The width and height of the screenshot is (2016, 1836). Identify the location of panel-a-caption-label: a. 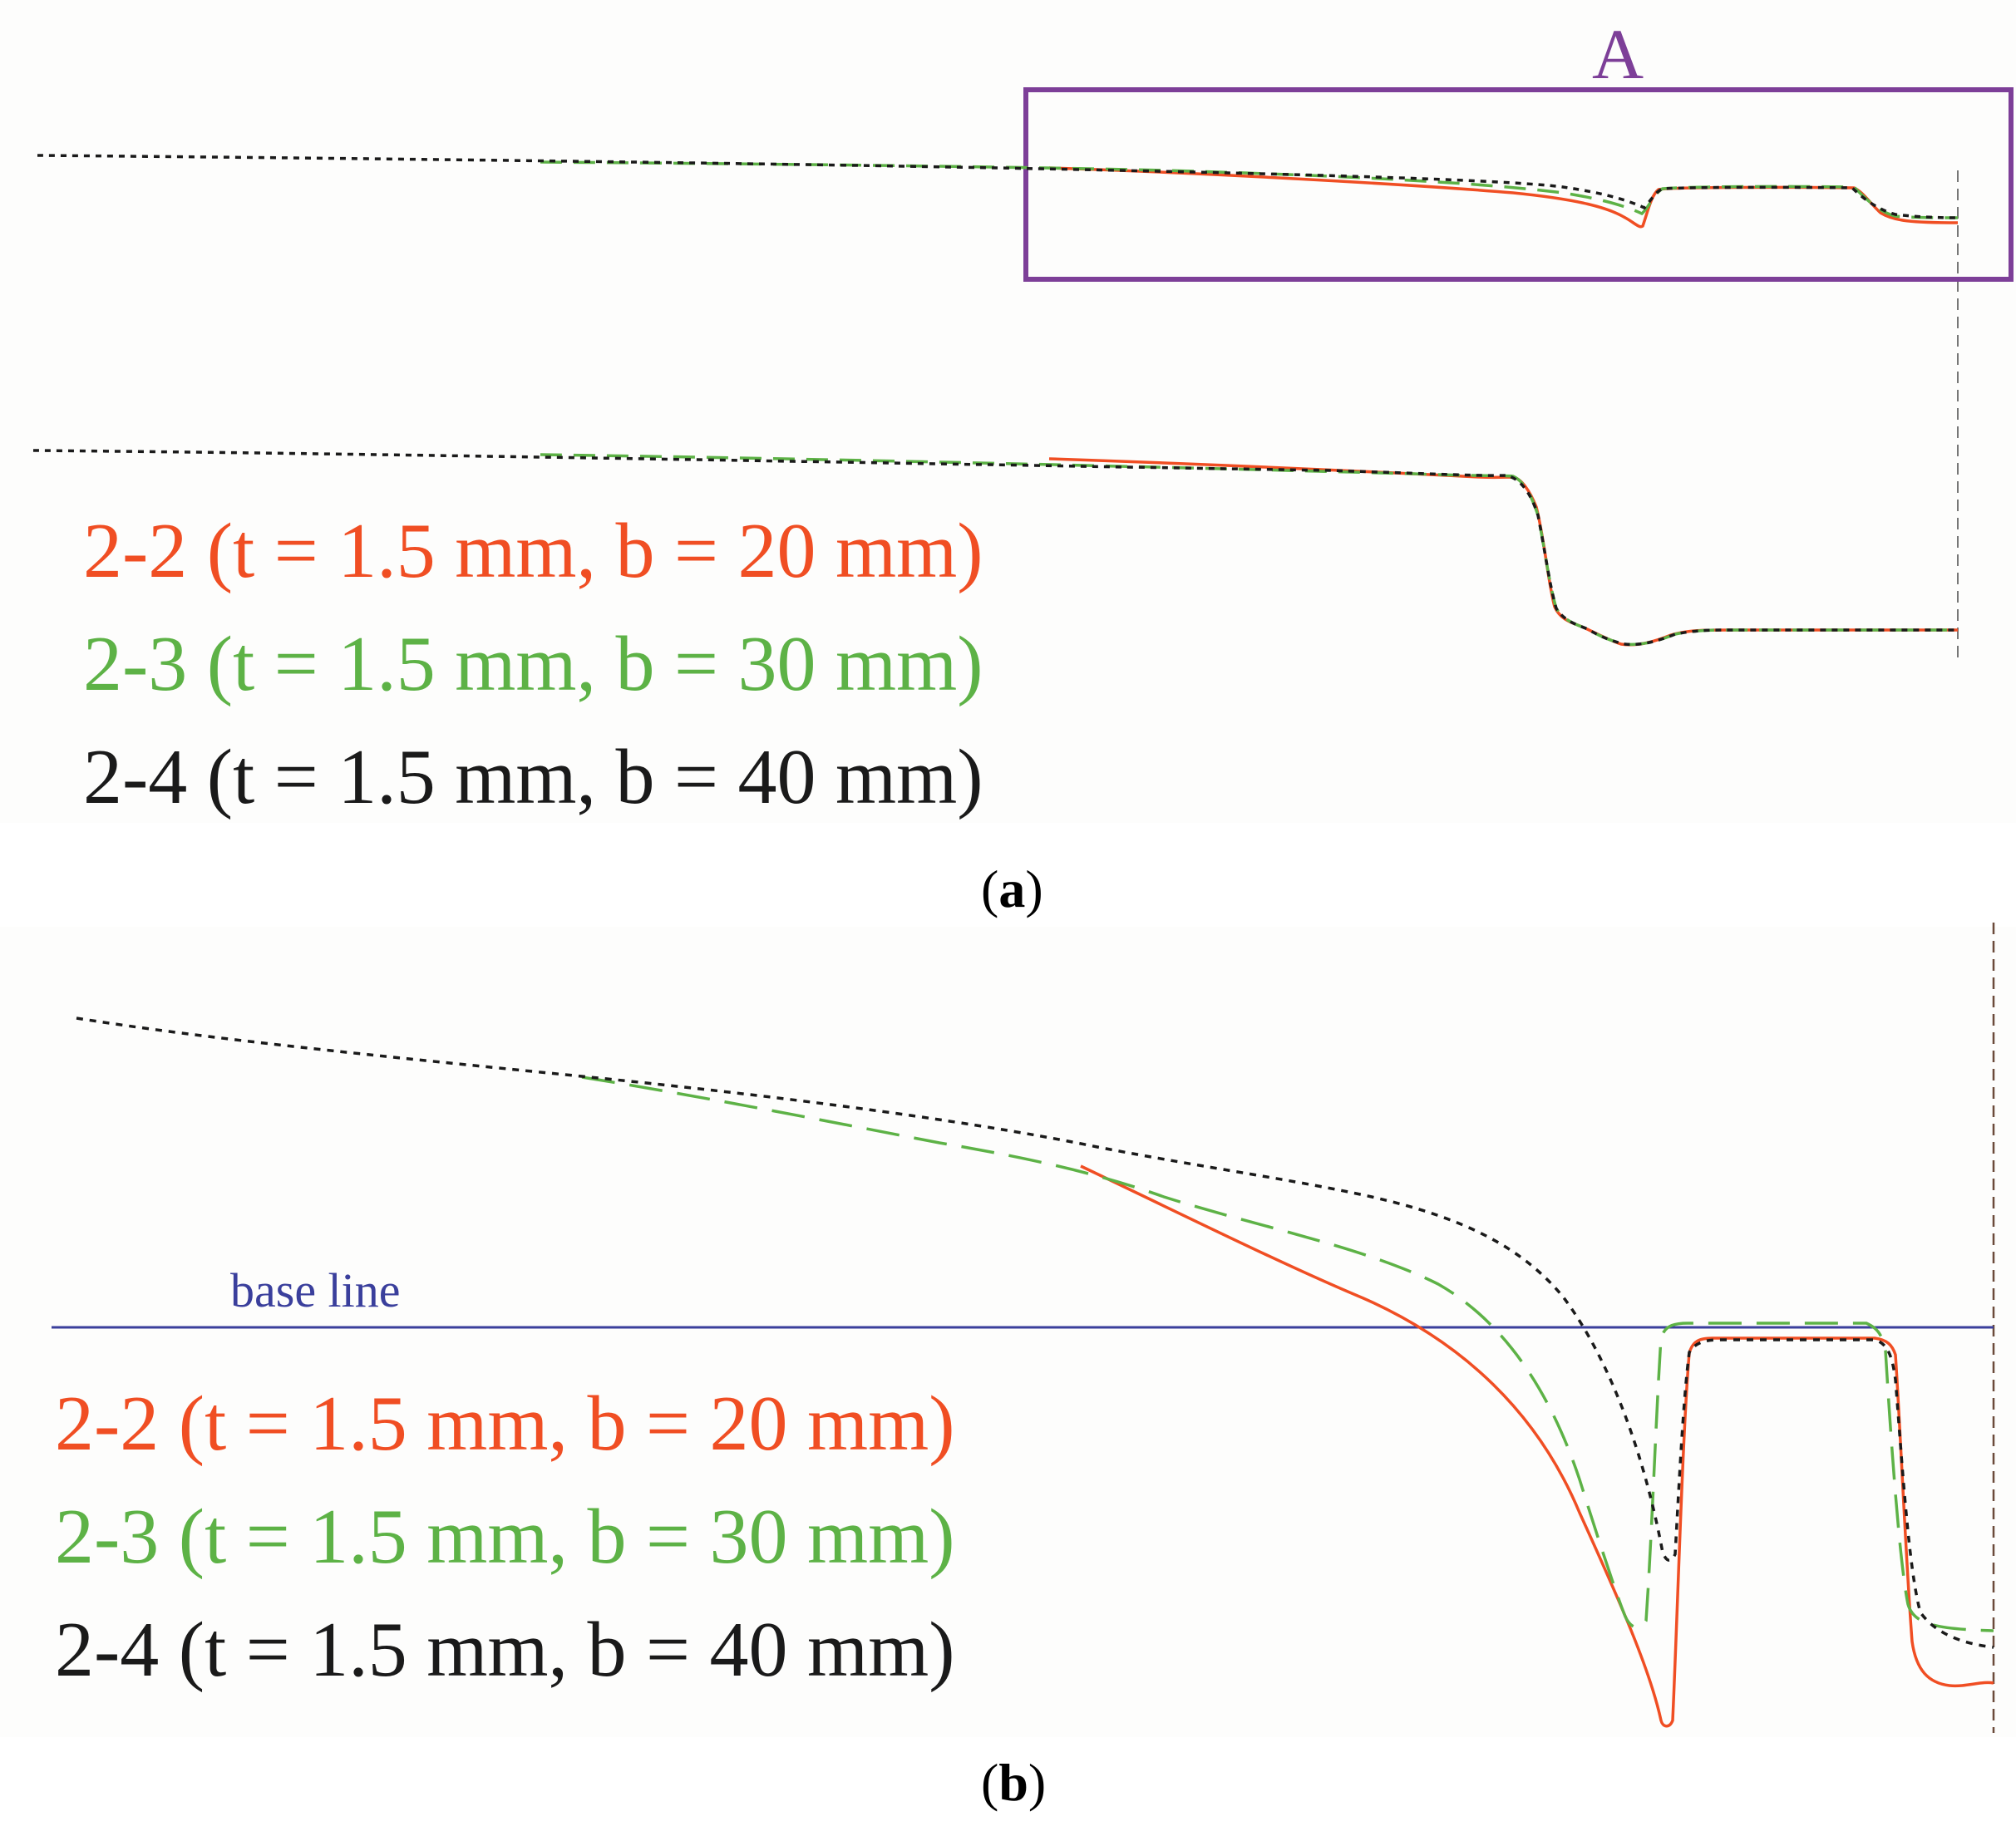
(1012, 888).